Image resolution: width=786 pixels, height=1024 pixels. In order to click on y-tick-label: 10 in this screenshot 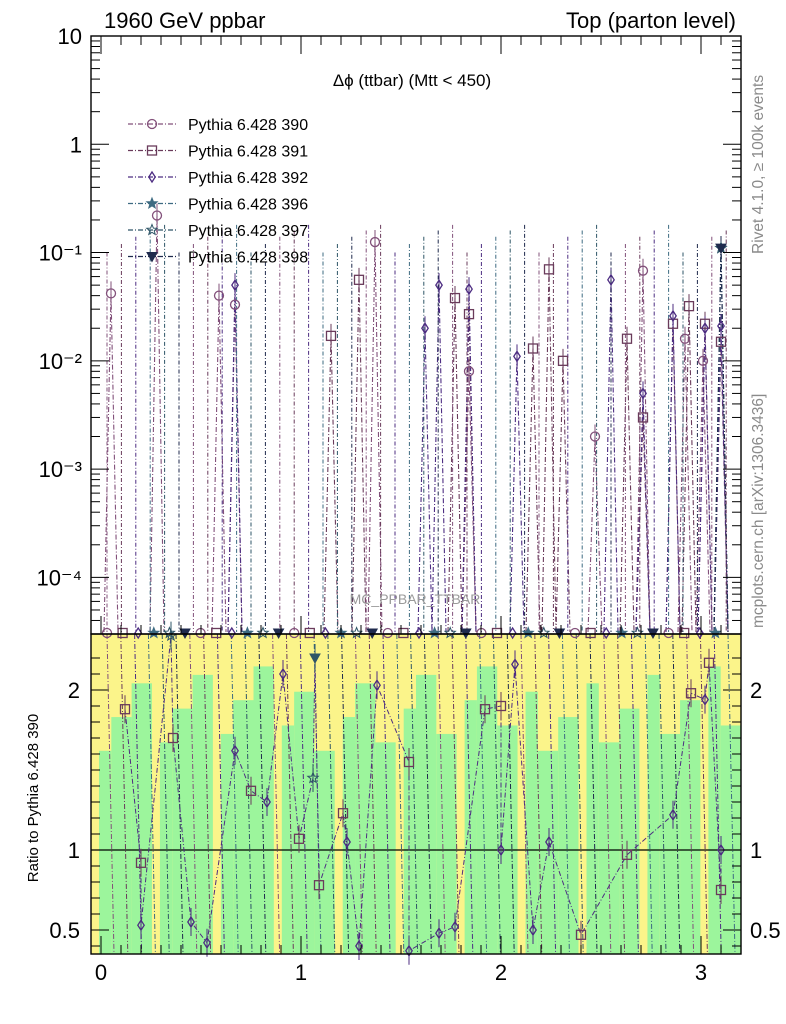, I will do `click(70, 36)`.